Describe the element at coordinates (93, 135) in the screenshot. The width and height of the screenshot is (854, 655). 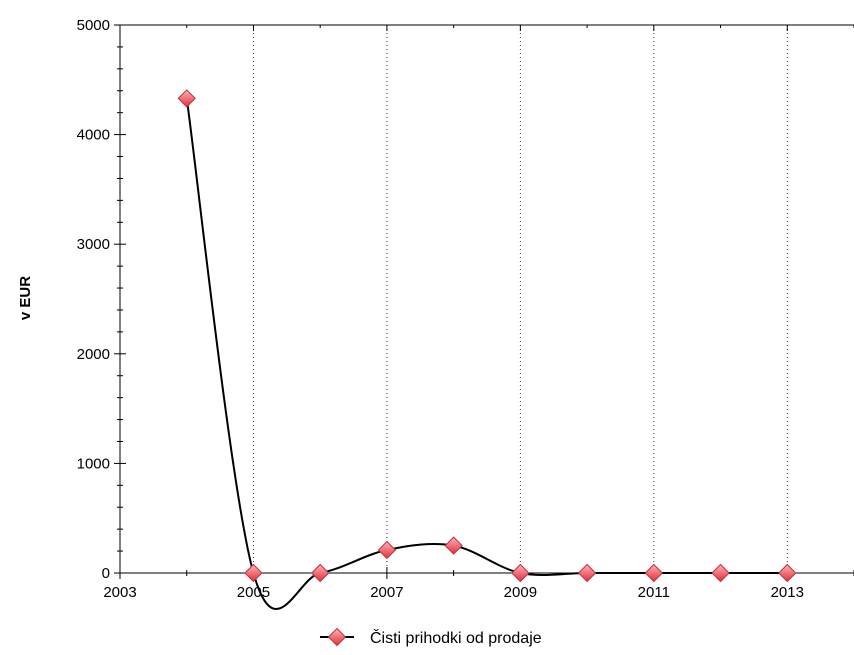
I see `y-tick-label-4000: 4000` at that location.